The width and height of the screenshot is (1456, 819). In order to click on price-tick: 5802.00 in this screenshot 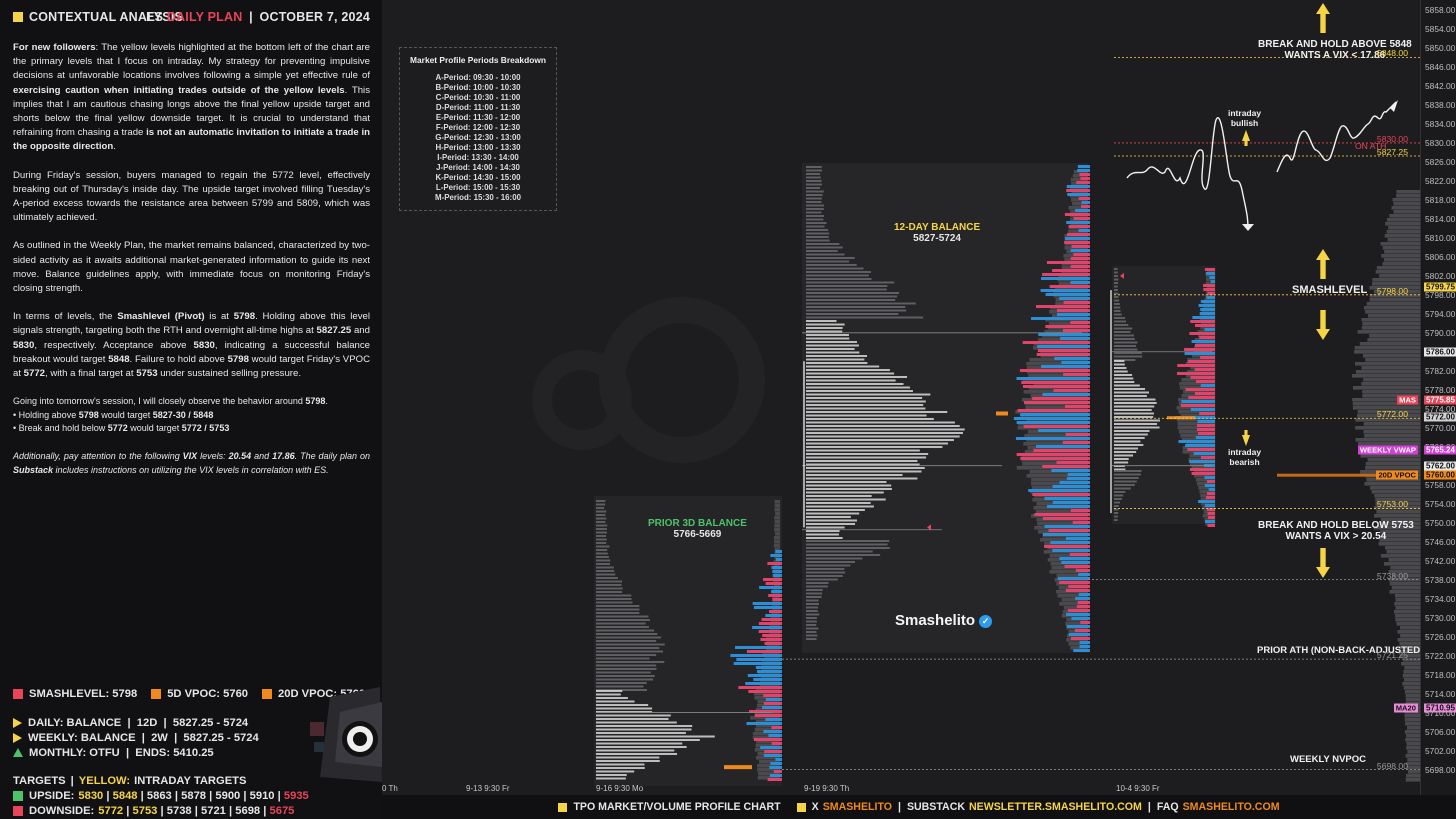, I will do `click(1440, 275)`.